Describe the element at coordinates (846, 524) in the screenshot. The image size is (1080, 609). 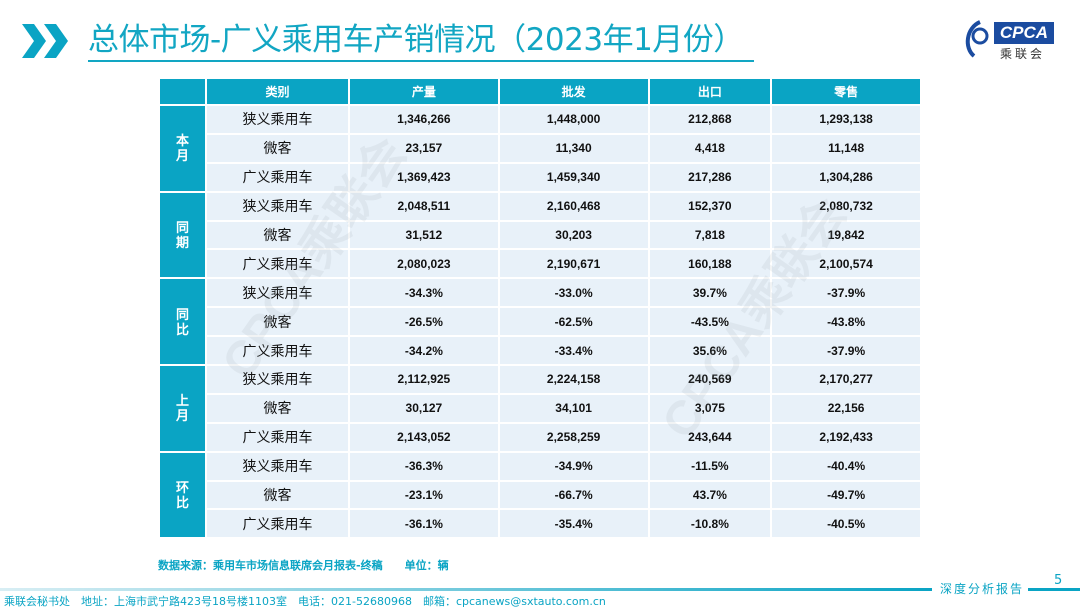
I see `value-cell: -40.5%` at that location.